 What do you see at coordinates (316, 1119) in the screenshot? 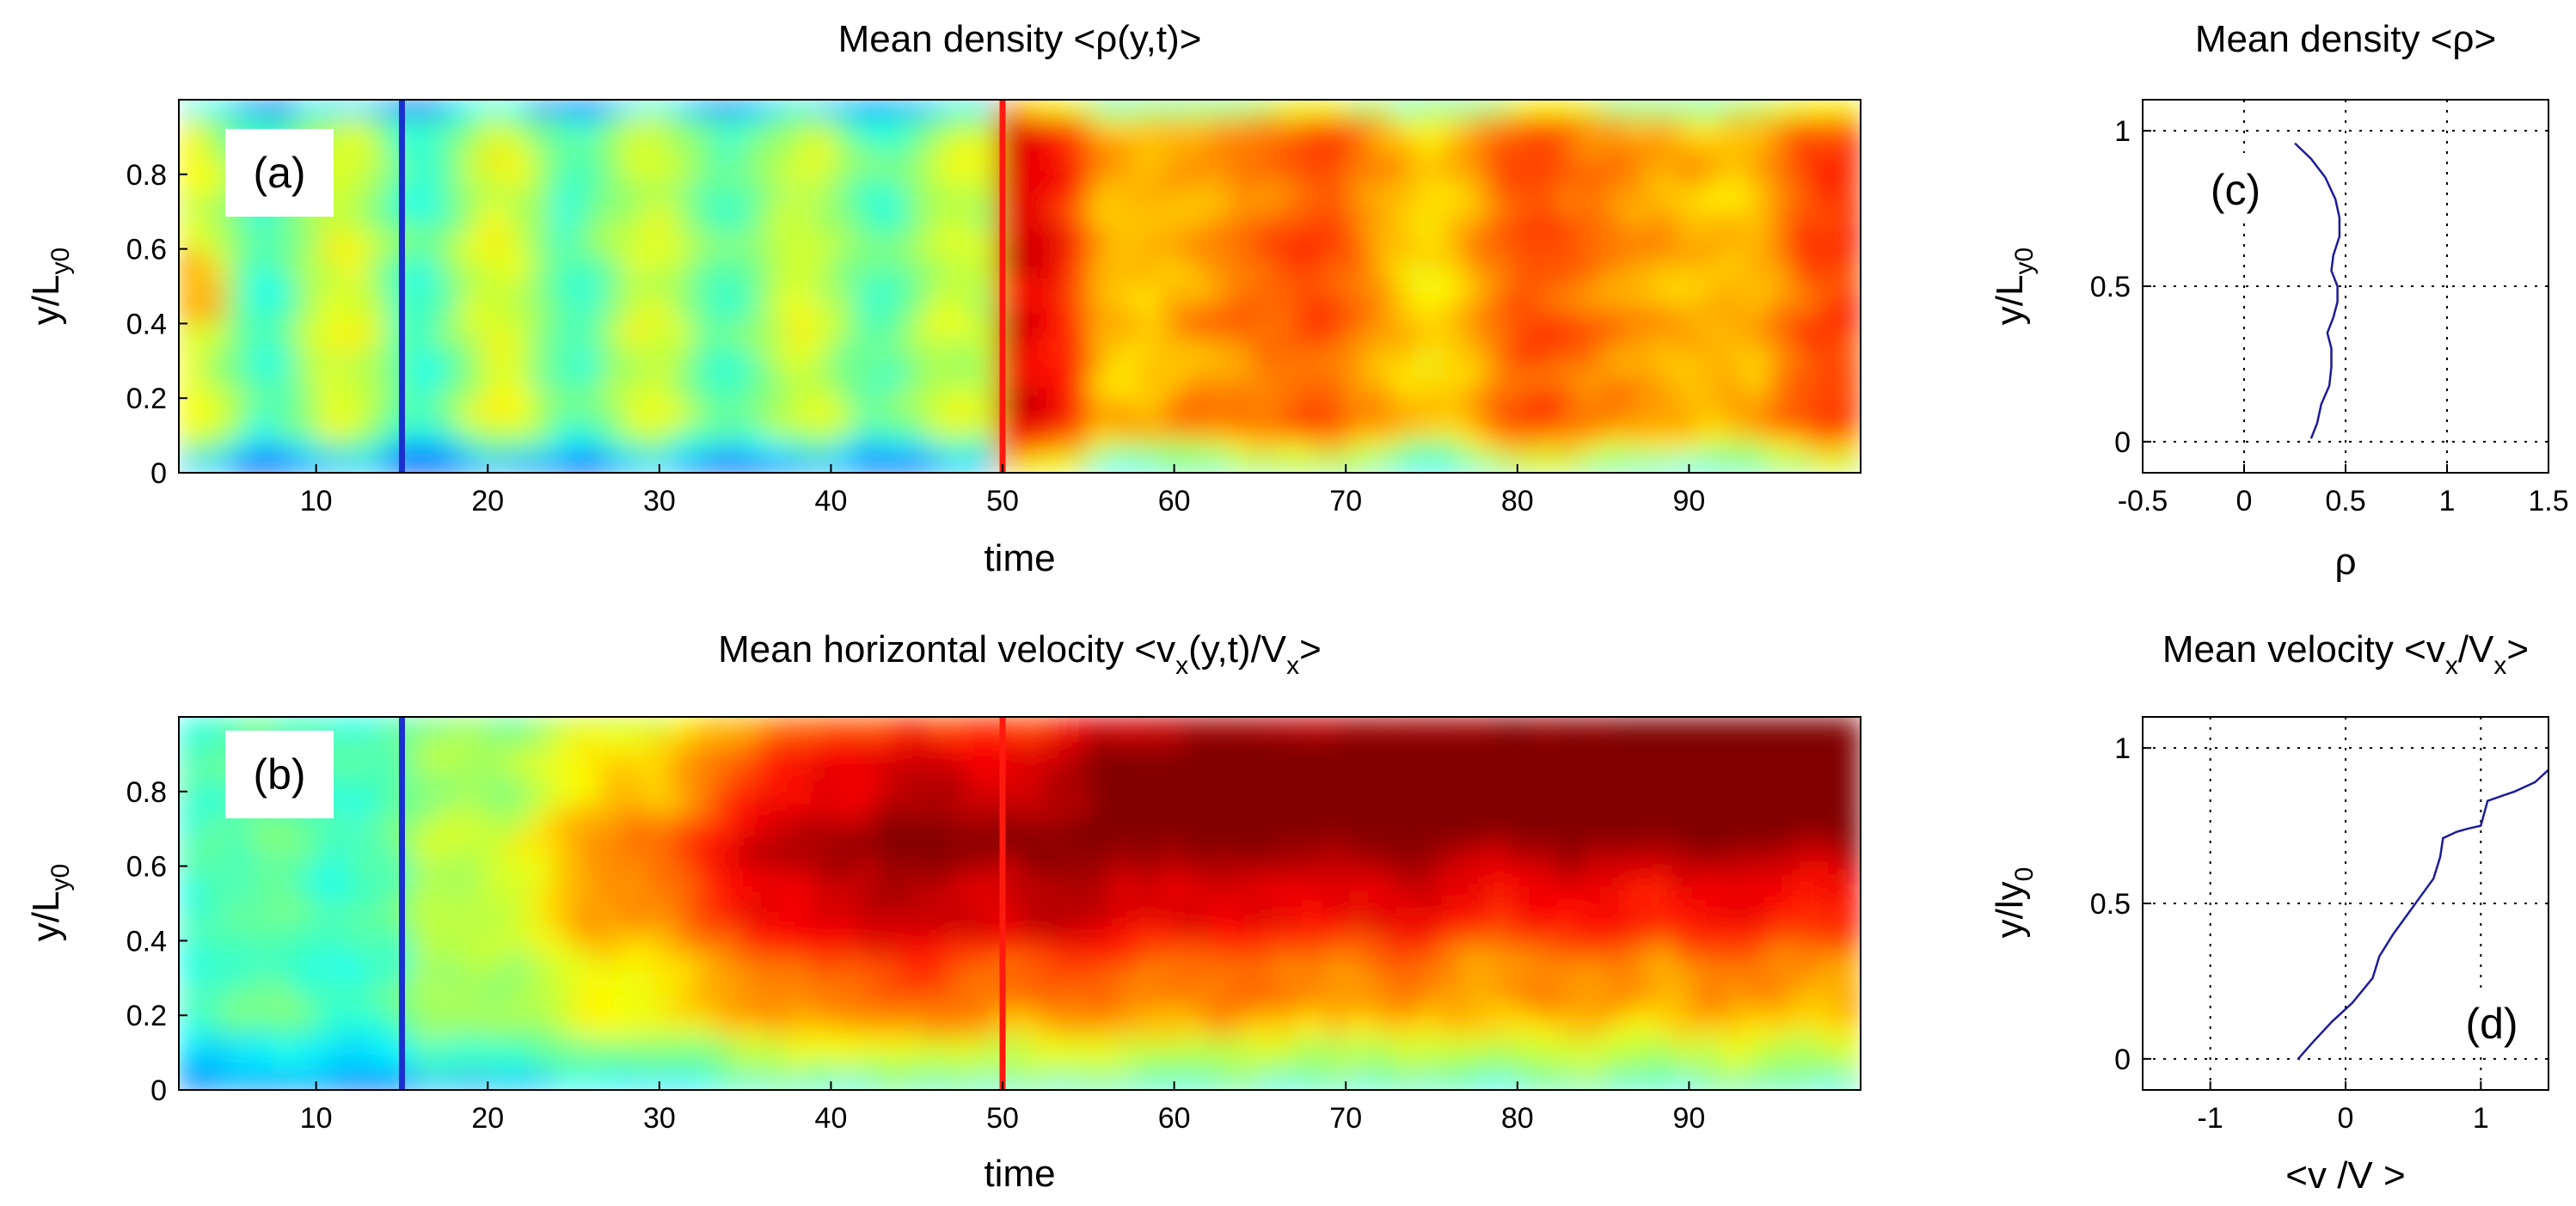
I see `x-tick-label: 10` at bounding box center [316, 1119].